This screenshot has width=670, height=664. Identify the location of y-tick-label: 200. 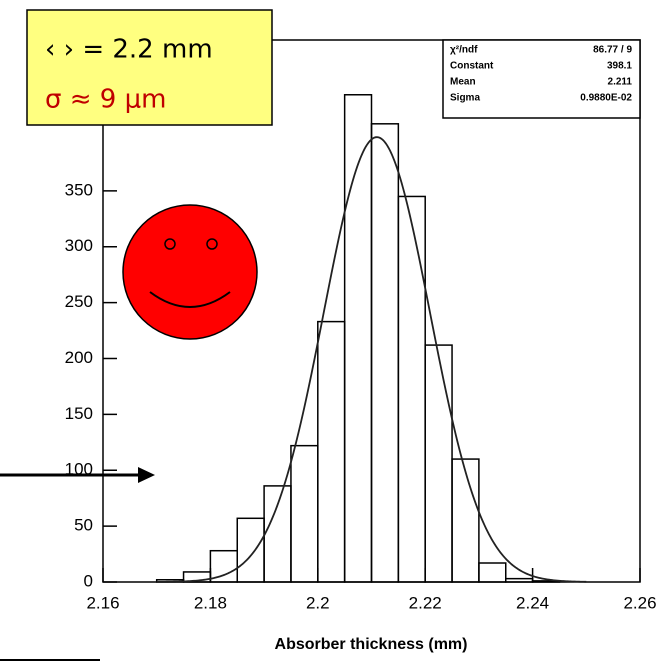
(79, 357).